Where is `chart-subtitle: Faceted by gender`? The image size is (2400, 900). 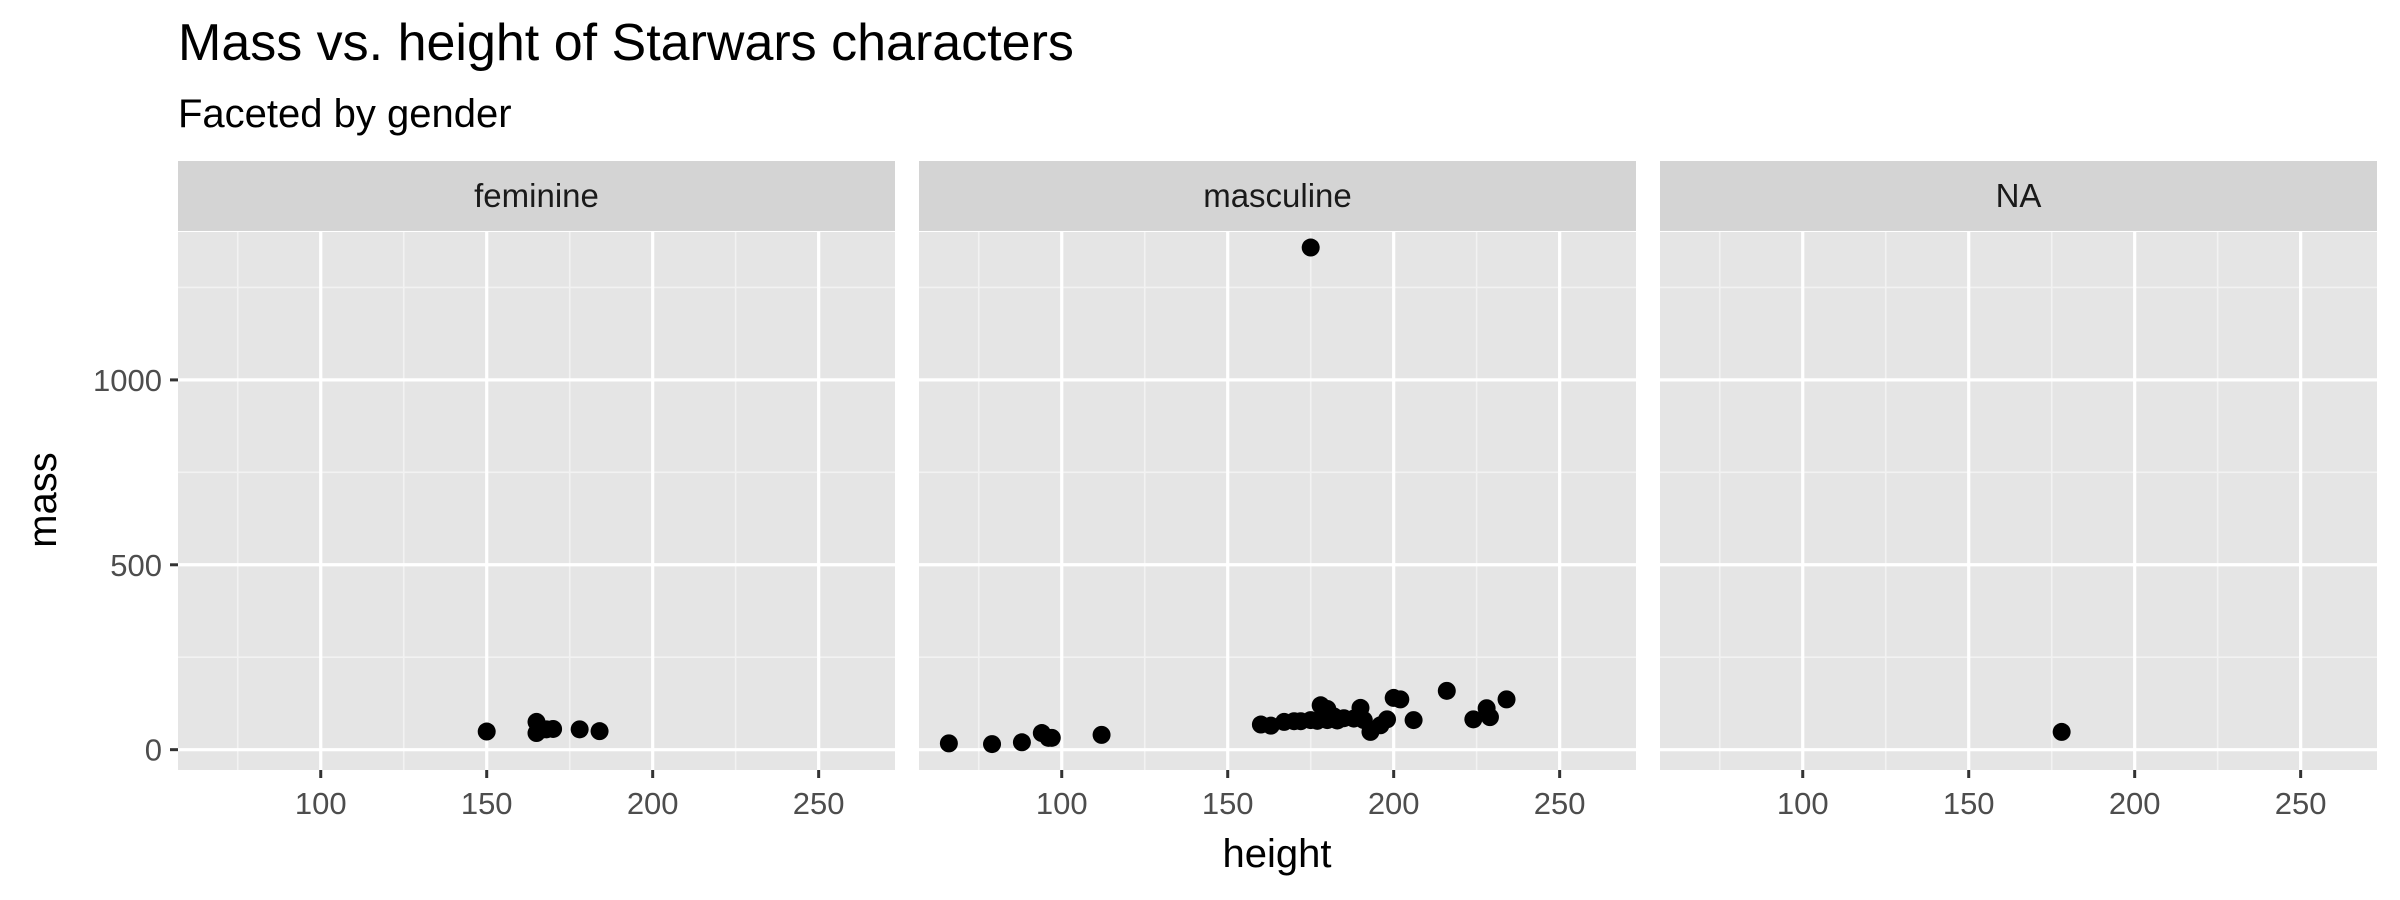
chart-subtitle: Faceted by gender is located at coordinates (345, 114).